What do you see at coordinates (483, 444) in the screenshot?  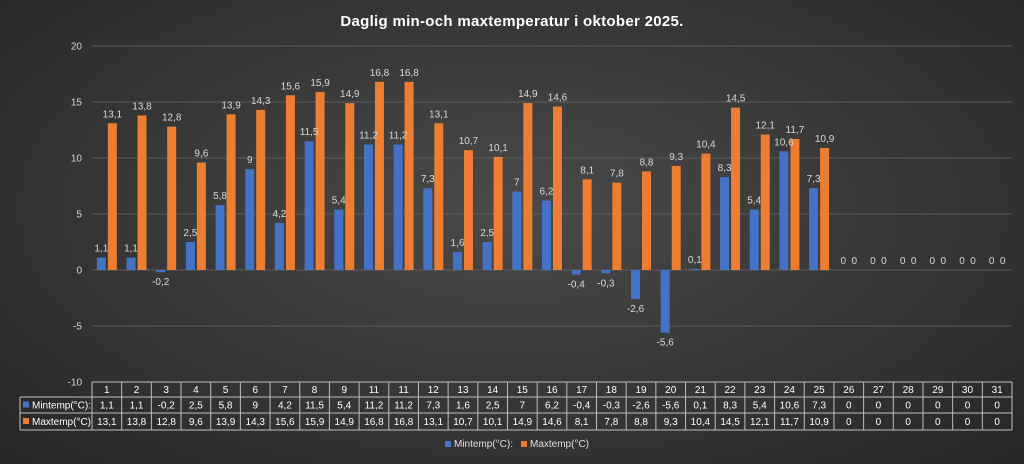 I see `legend-label: Mintemp(°C):` at bounding box center [483, 444].